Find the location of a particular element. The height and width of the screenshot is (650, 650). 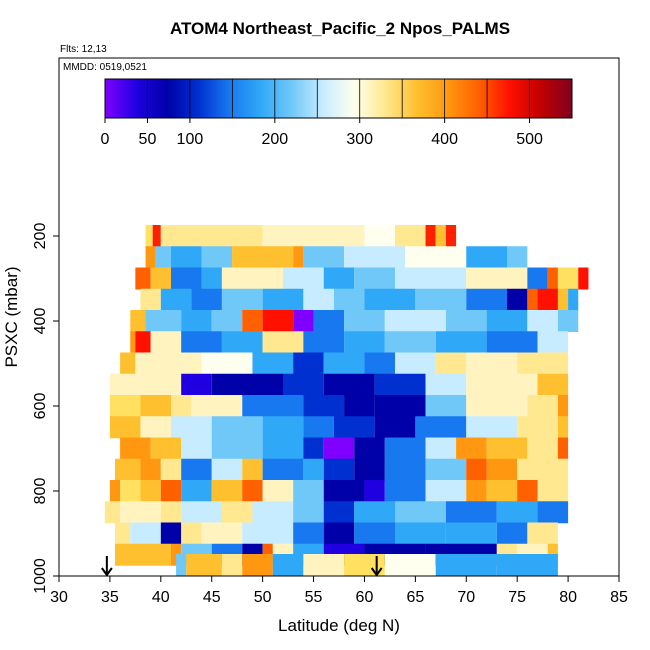

x-tick-label: 30 is located at coordinates (59, 597).